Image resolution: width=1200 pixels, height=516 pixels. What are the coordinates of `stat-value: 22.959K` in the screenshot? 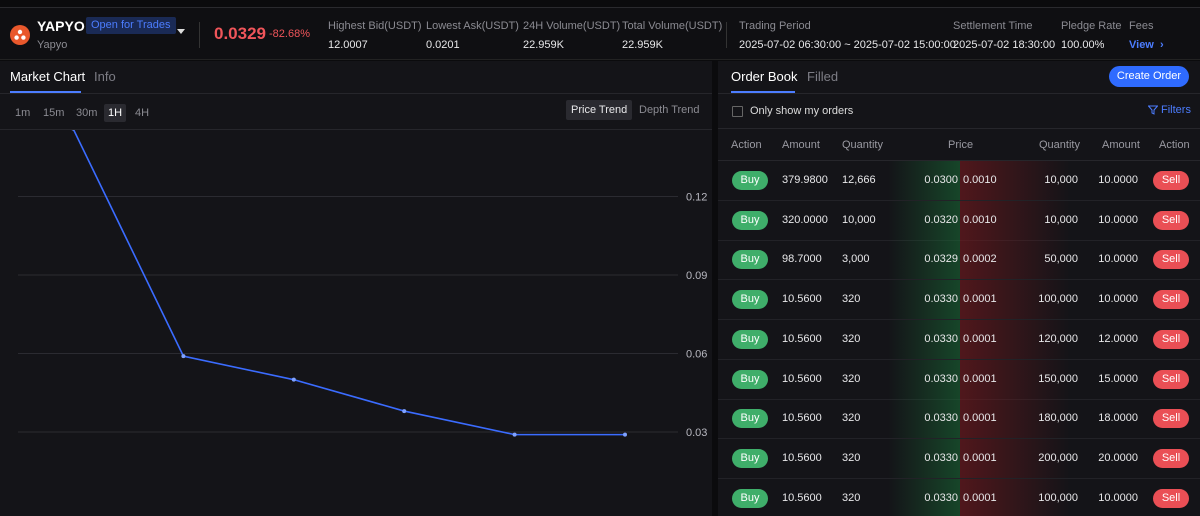 It's located at (543, 45).